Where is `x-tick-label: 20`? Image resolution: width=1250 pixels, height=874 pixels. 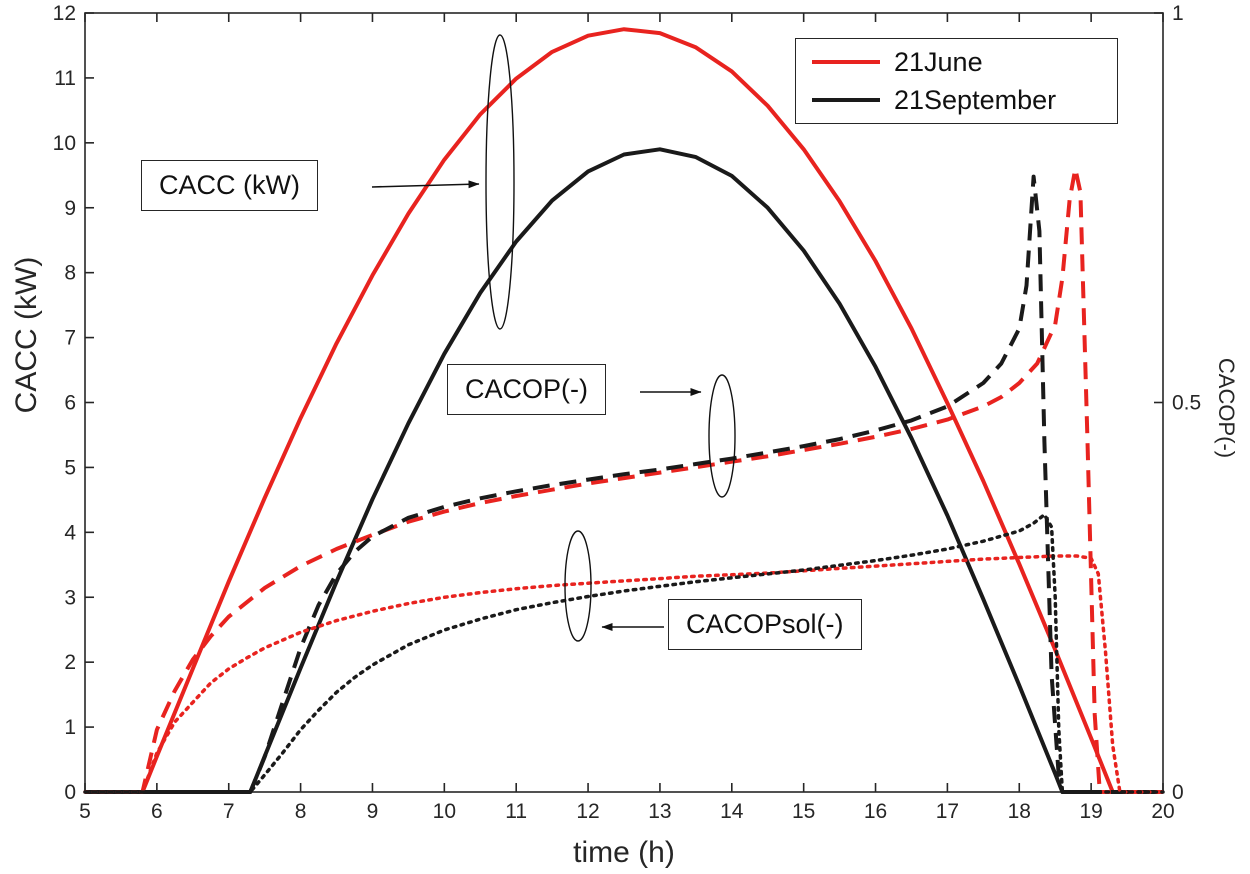 x-tick-label: 20 is located at coordinates (1162, 811).